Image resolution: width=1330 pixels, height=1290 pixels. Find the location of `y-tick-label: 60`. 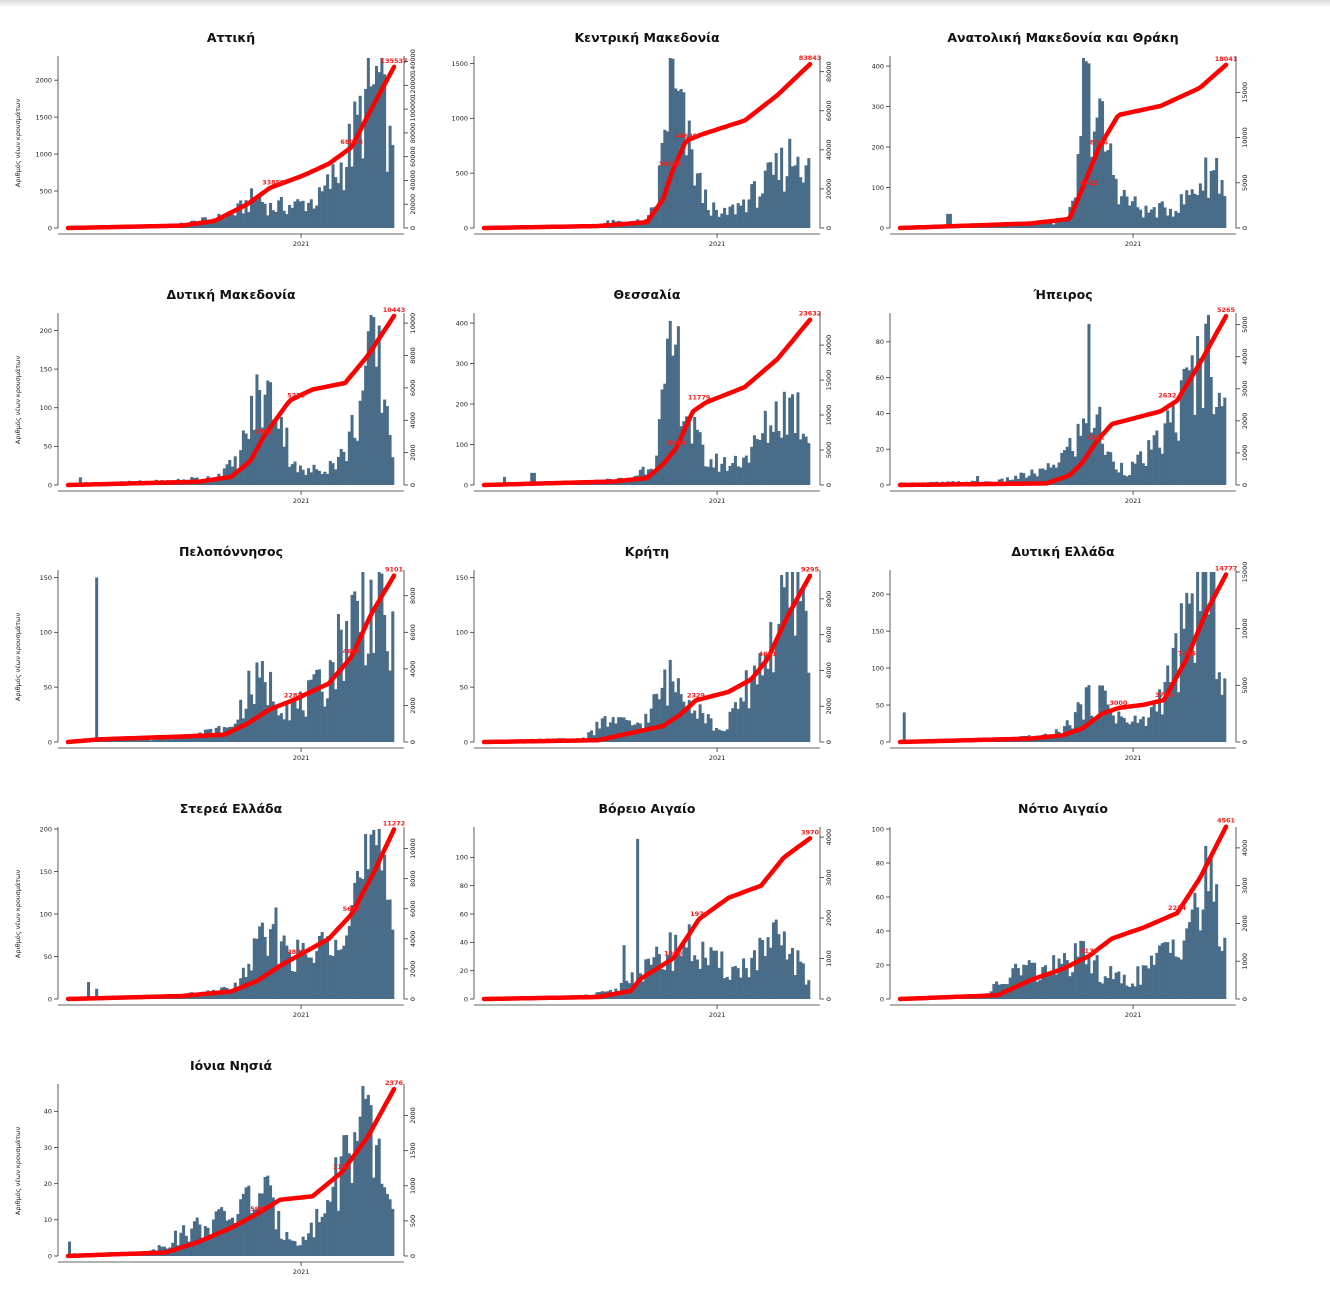

y-tick-label: 60 is located at coordinates (880, 897).